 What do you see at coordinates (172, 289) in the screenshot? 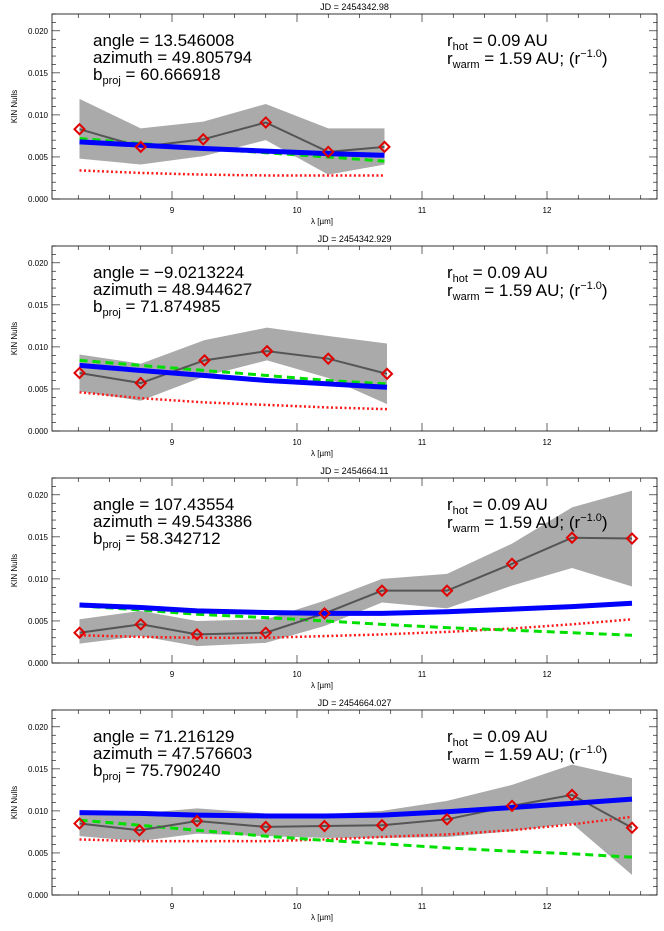
I see `azimuth-annotation: azimuth = 48.944627` at bounding box center [172, 289].